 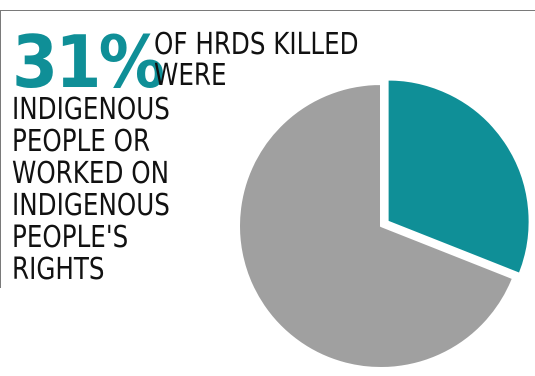 I want to click on headline-percent: 31%, so click(x=88, y=62).